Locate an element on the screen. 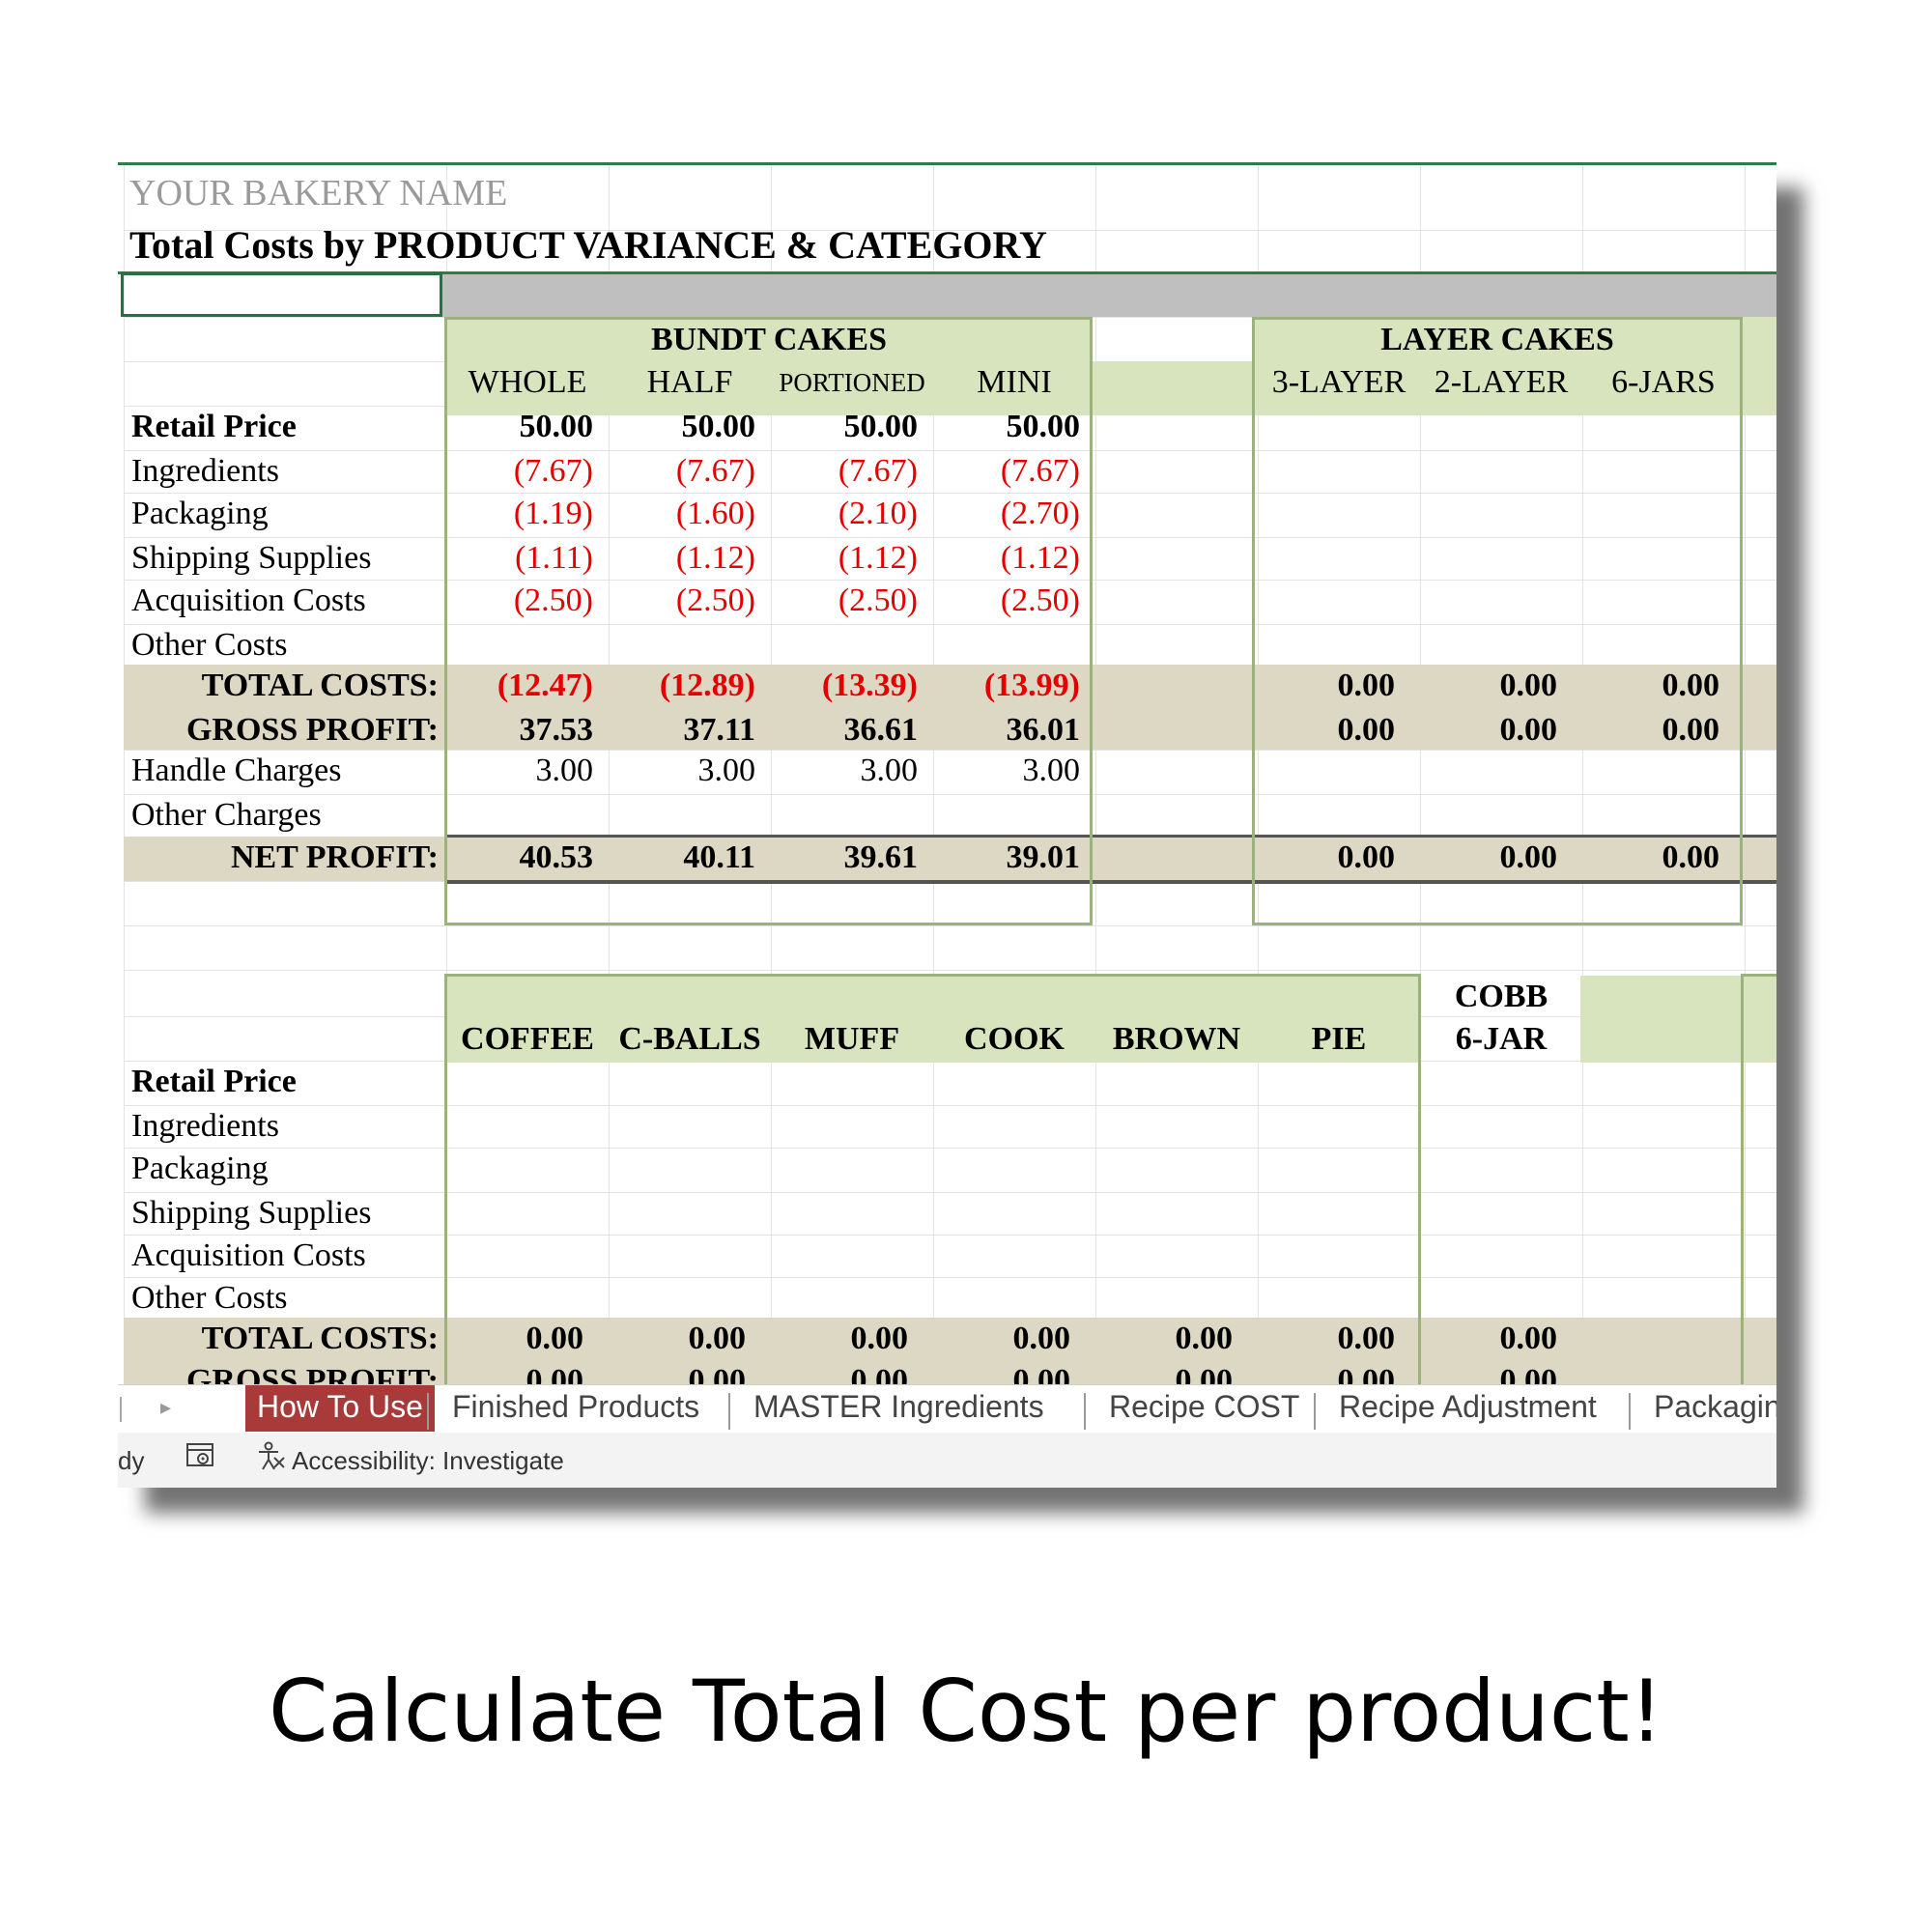 The image size is (1932, 1932). accessibility-icon is located at coordinates (270, 1455).